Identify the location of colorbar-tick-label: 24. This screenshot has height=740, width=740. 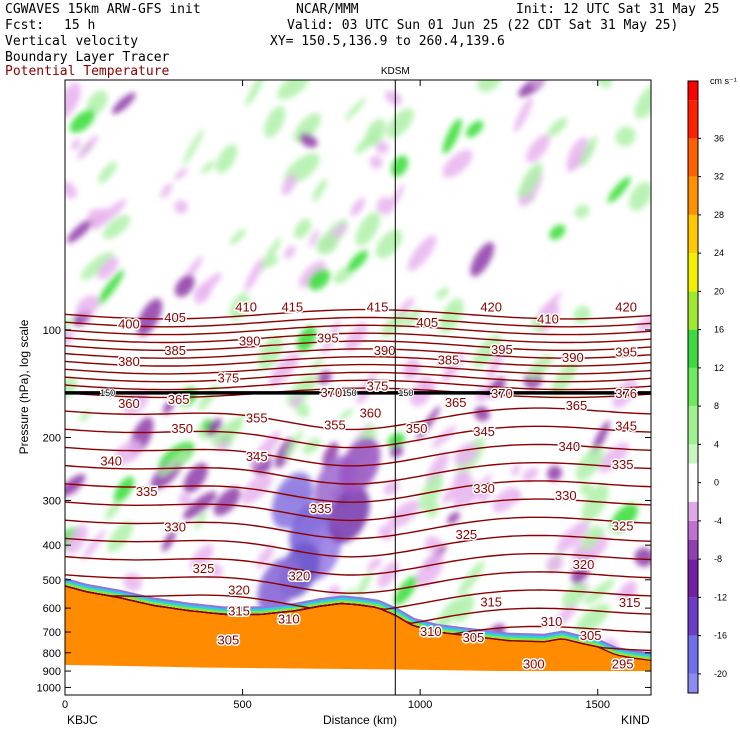
(719, 253).